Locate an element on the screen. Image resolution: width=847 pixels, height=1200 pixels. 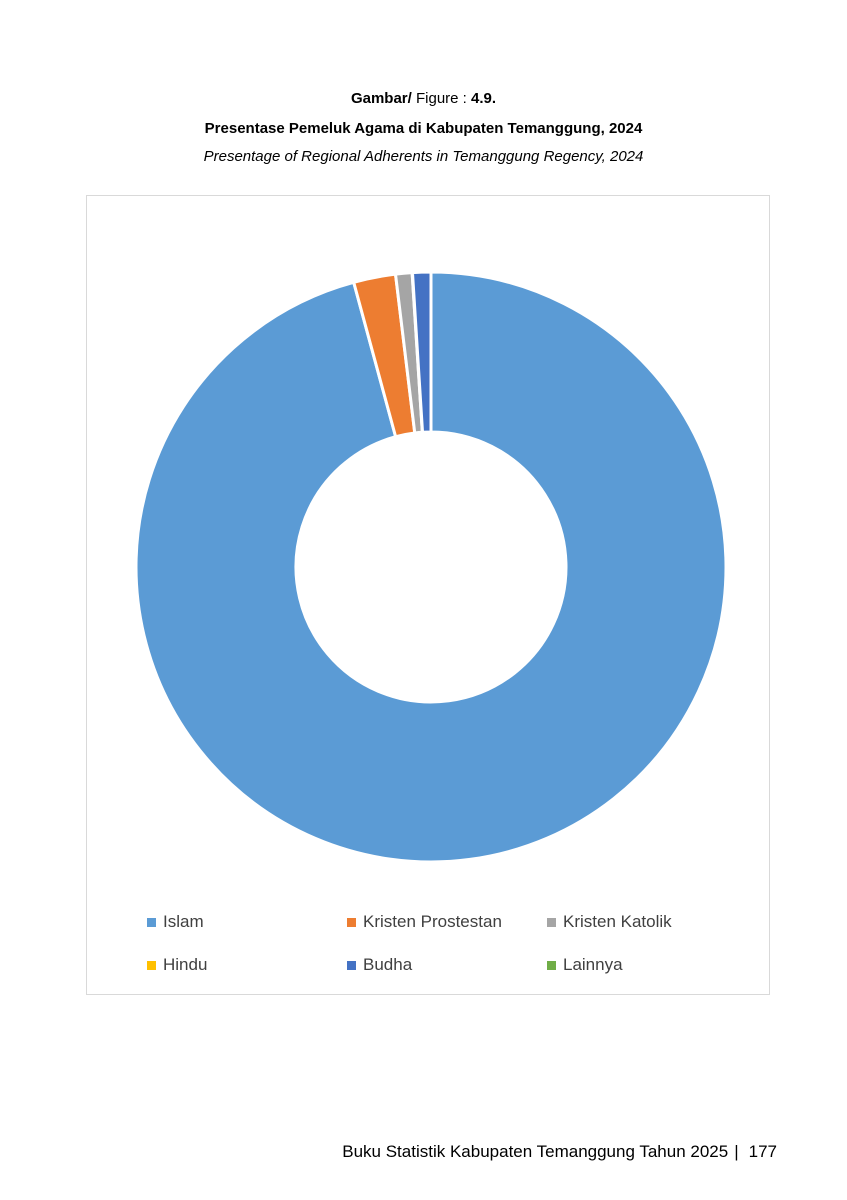
legend-item-kristen-prostestan: Kristen Prostestan is located at coordinates (424, 922).